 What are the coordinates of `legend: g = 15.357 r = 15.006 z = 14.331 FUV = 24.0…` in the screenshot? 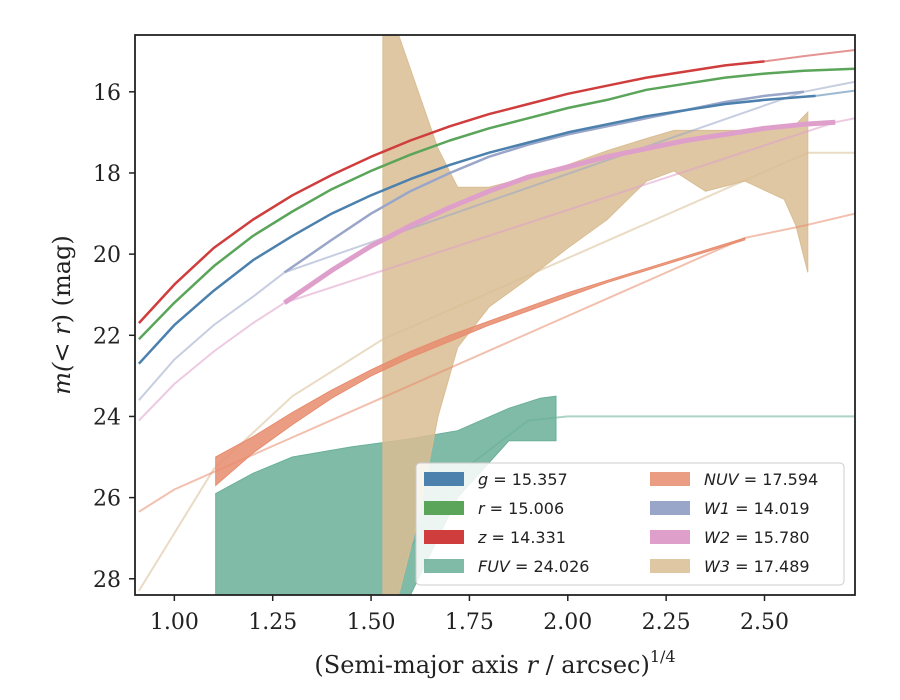 It's located at (630, 524).